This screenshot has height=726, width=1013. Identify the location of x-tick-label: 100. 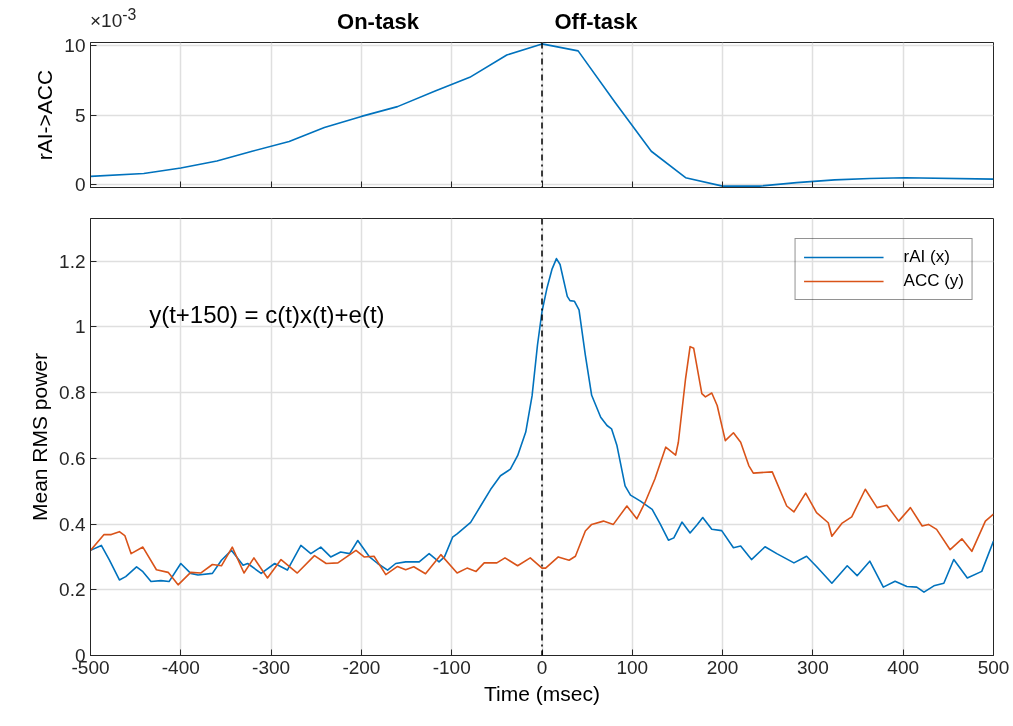
(632, 667).